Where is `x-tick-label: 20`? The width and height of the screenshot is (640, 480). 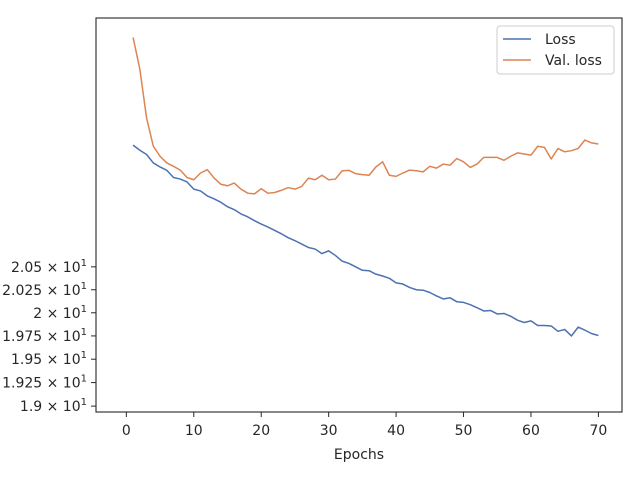 x-tick-label: 20 is located at coordinates (261, 431).